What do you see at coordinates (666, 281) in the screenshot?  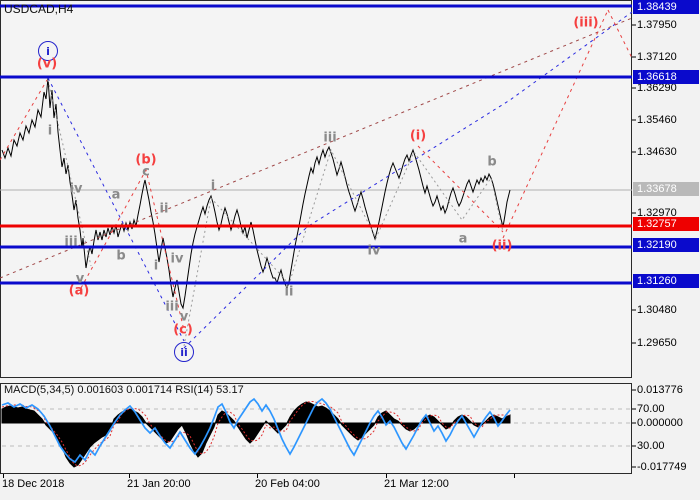 I see `price-level-badge: 1.31260` at bounding box center [666, 281].